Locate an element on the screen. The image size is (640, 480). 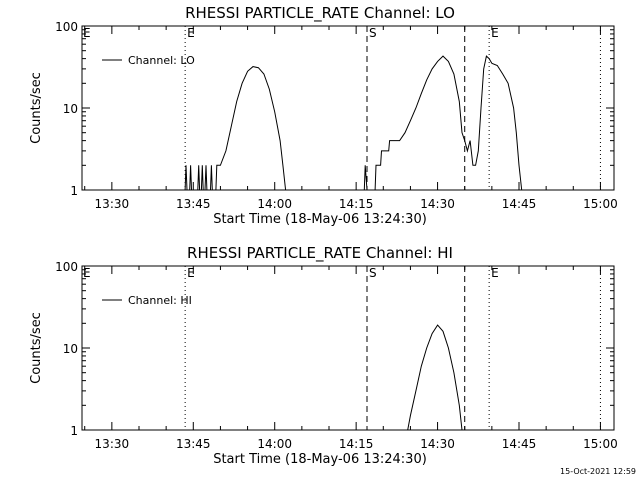
timestamp: 15-Oct-2021 12:59 is located at coordinates (598, 471).